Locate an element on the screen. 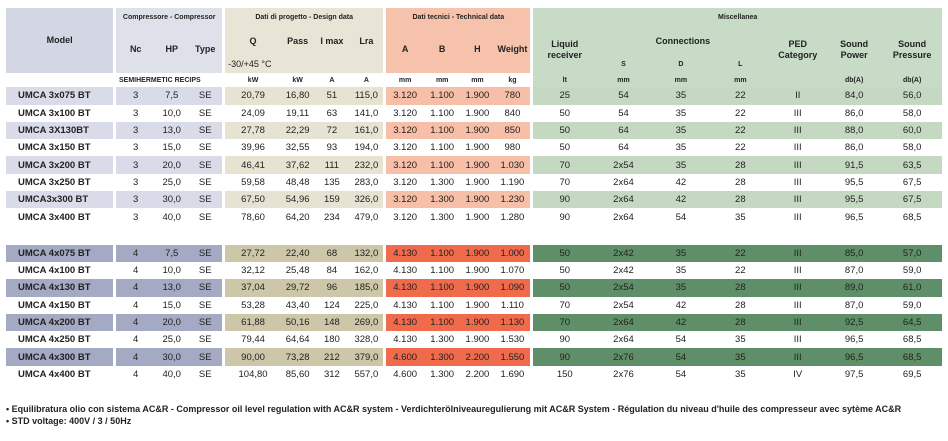  unit is located at coordinates (797, 80).